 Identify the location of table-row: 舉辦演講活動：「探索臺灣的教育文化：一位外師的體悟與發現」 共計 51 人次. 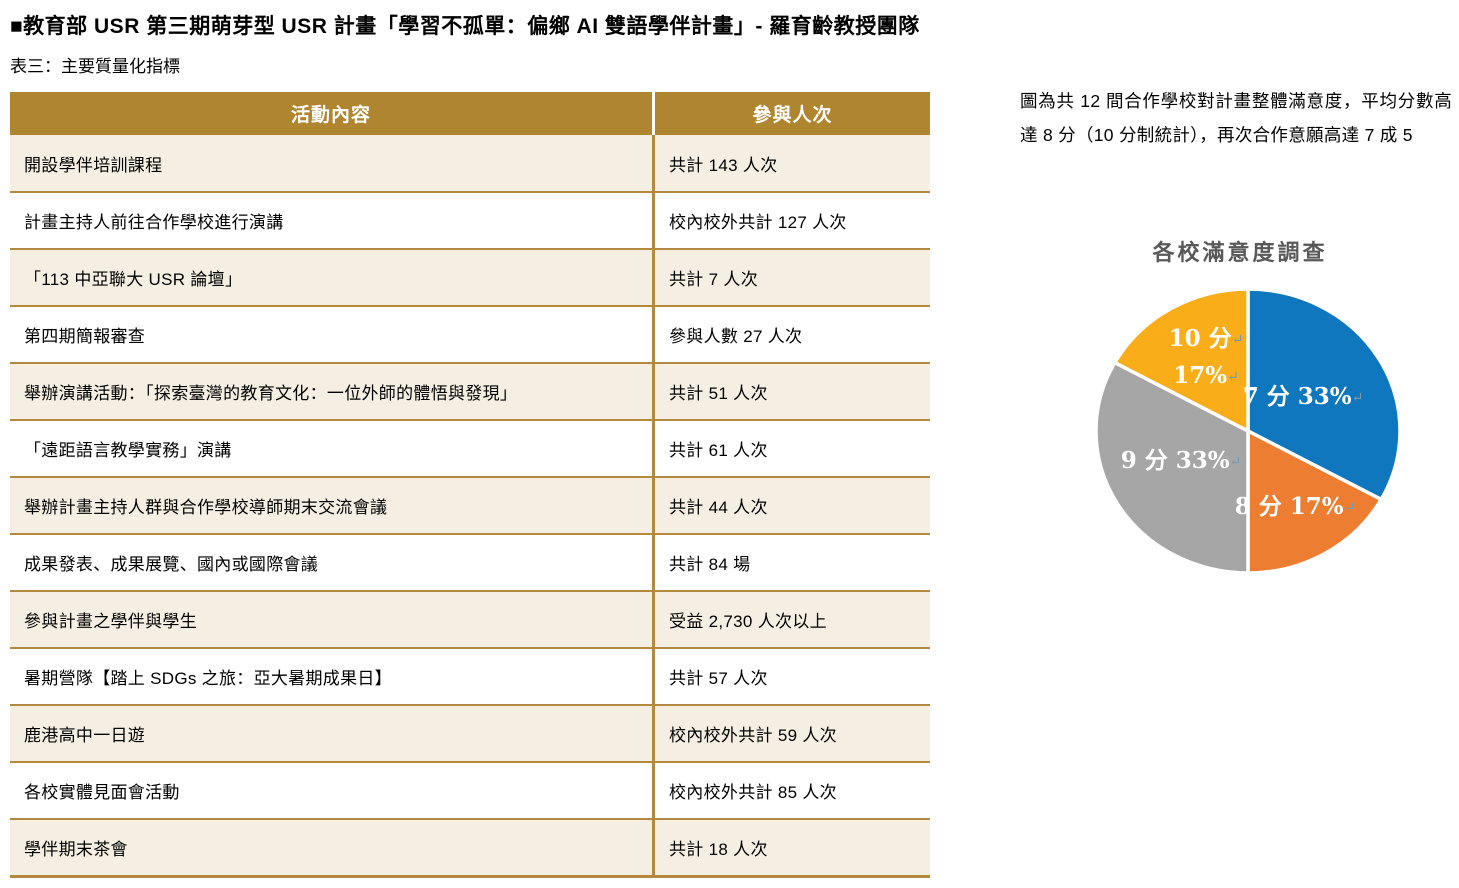
(470, 392).